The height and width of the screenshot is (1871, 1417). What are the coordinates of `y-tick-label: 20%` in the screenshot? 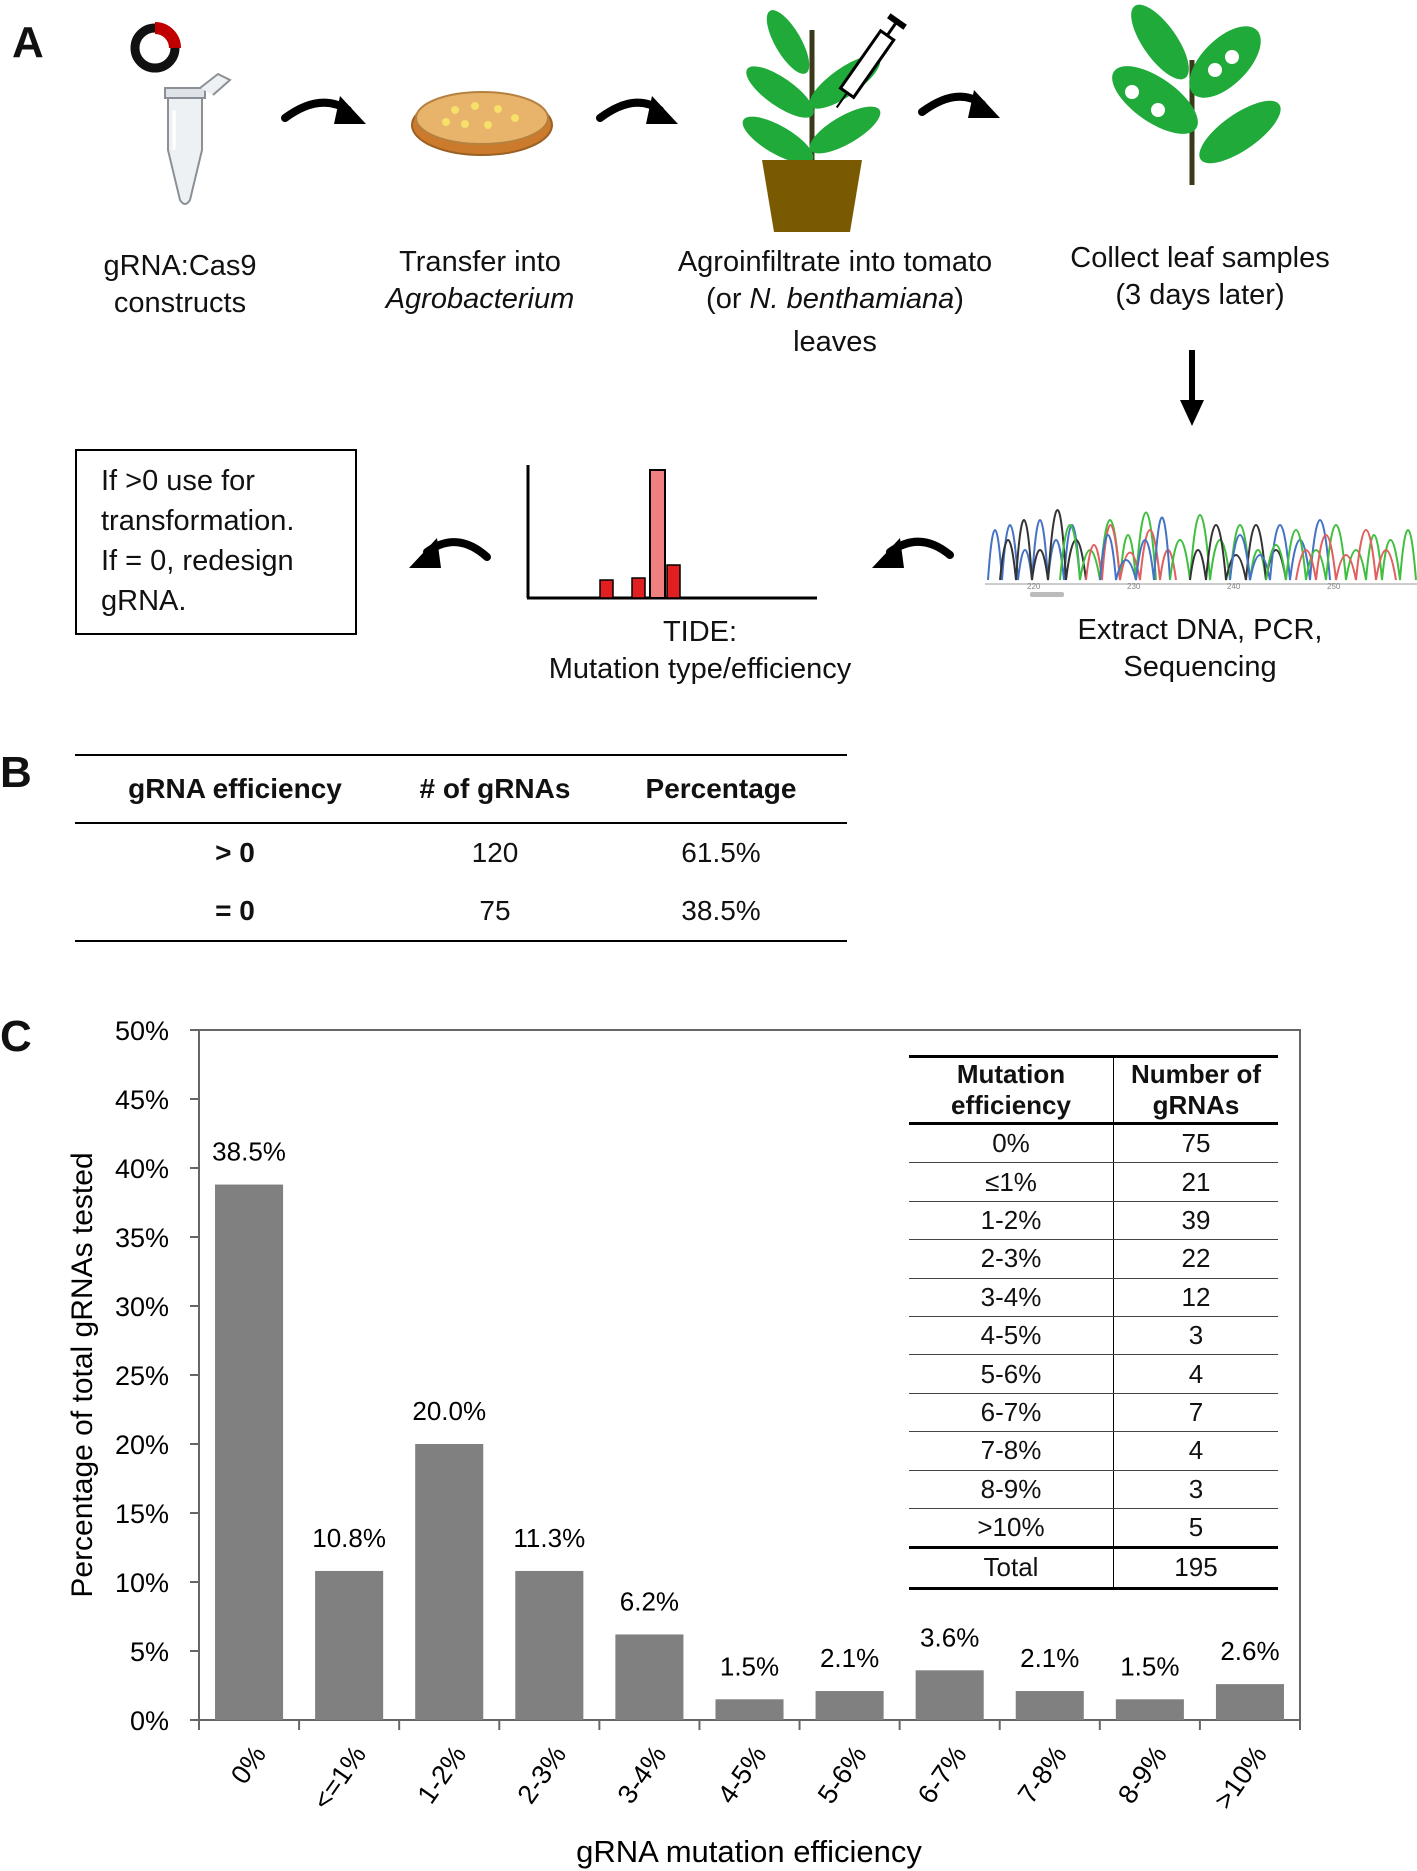 It's located at (142, 1445).